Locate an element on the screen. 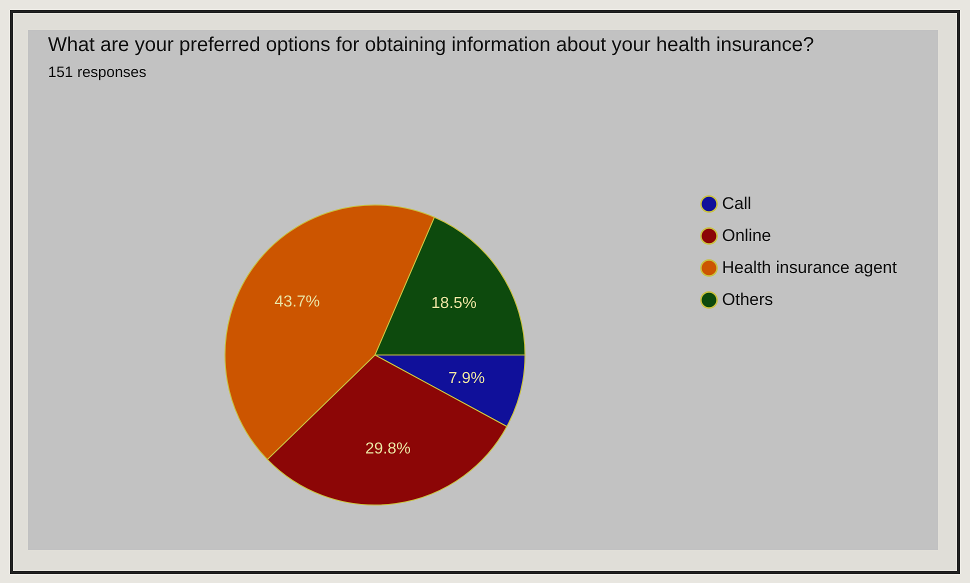 This screenshot has width=970, height=583. legend-label: Online is located at coordinates (747, 235).